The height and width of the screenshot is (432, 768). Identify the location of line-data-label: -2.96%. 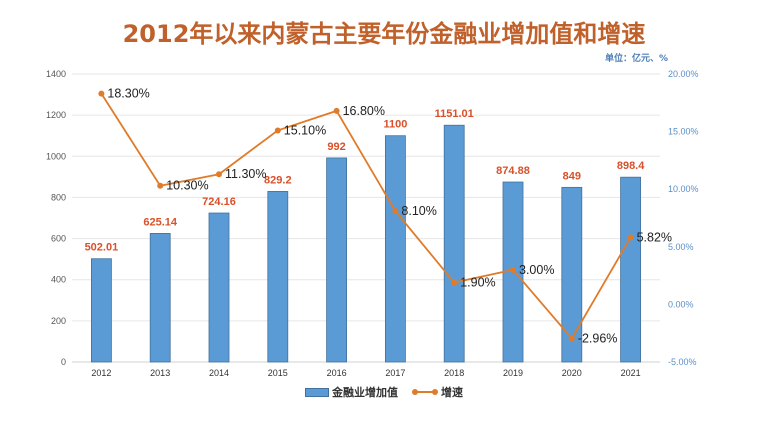
(598, 338).